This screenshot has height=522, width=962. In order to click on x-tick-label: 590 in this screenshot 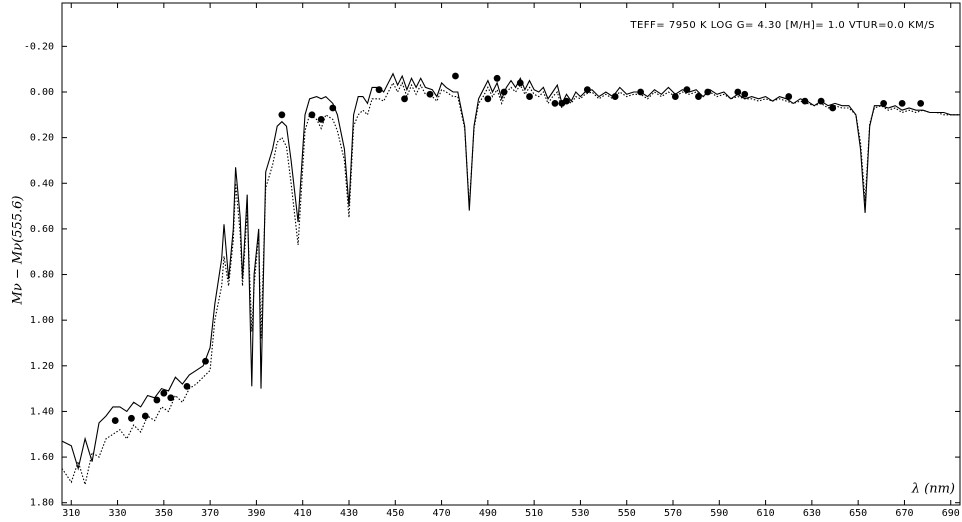, I will do `click(719, 513)`.